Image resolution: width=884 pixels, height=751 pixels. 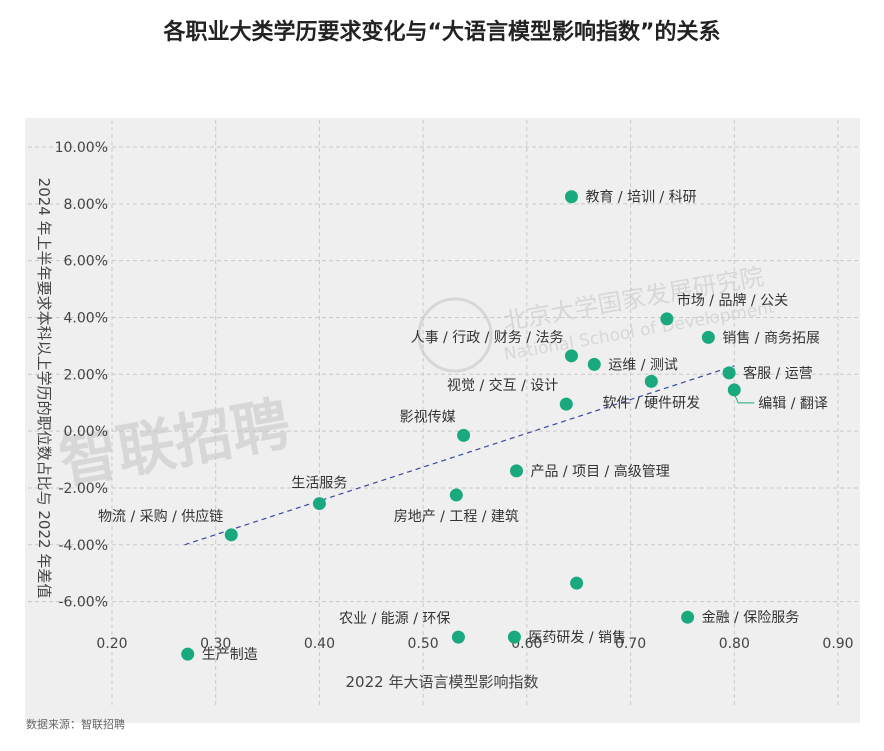 I want to click on point-label: 客服 / 运营, so click(x=778, y=373).